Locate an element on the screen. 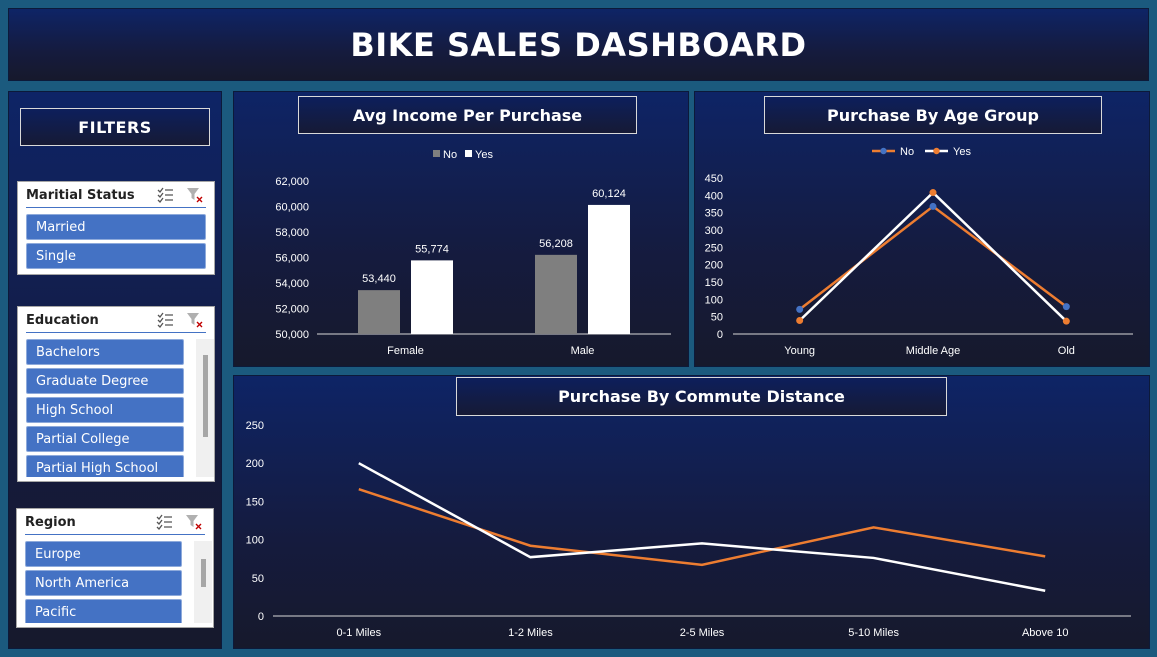 This screenshot has width=1157, height=657. y-tick-label: 300 is located at coordinates (714, 231).